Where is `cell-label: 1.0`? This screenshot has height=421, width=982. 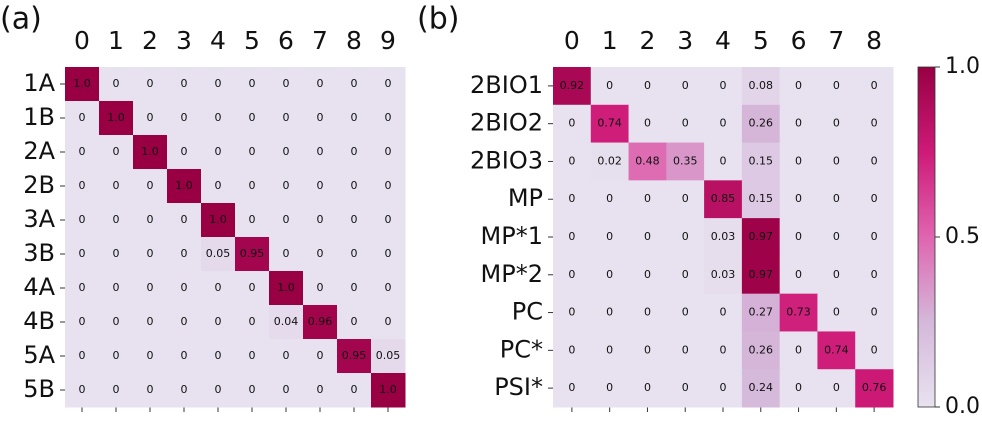
cell-label: 1.0 is located at coordinates (150, 151).